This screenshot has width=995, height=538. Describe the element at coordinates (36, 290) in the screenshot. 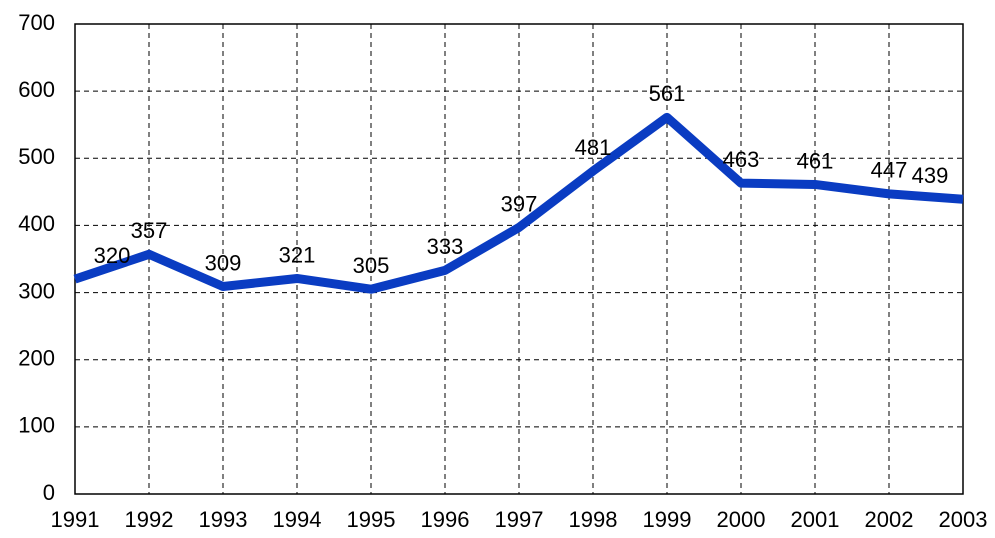

I see `y-tick-label: 300` at that location.